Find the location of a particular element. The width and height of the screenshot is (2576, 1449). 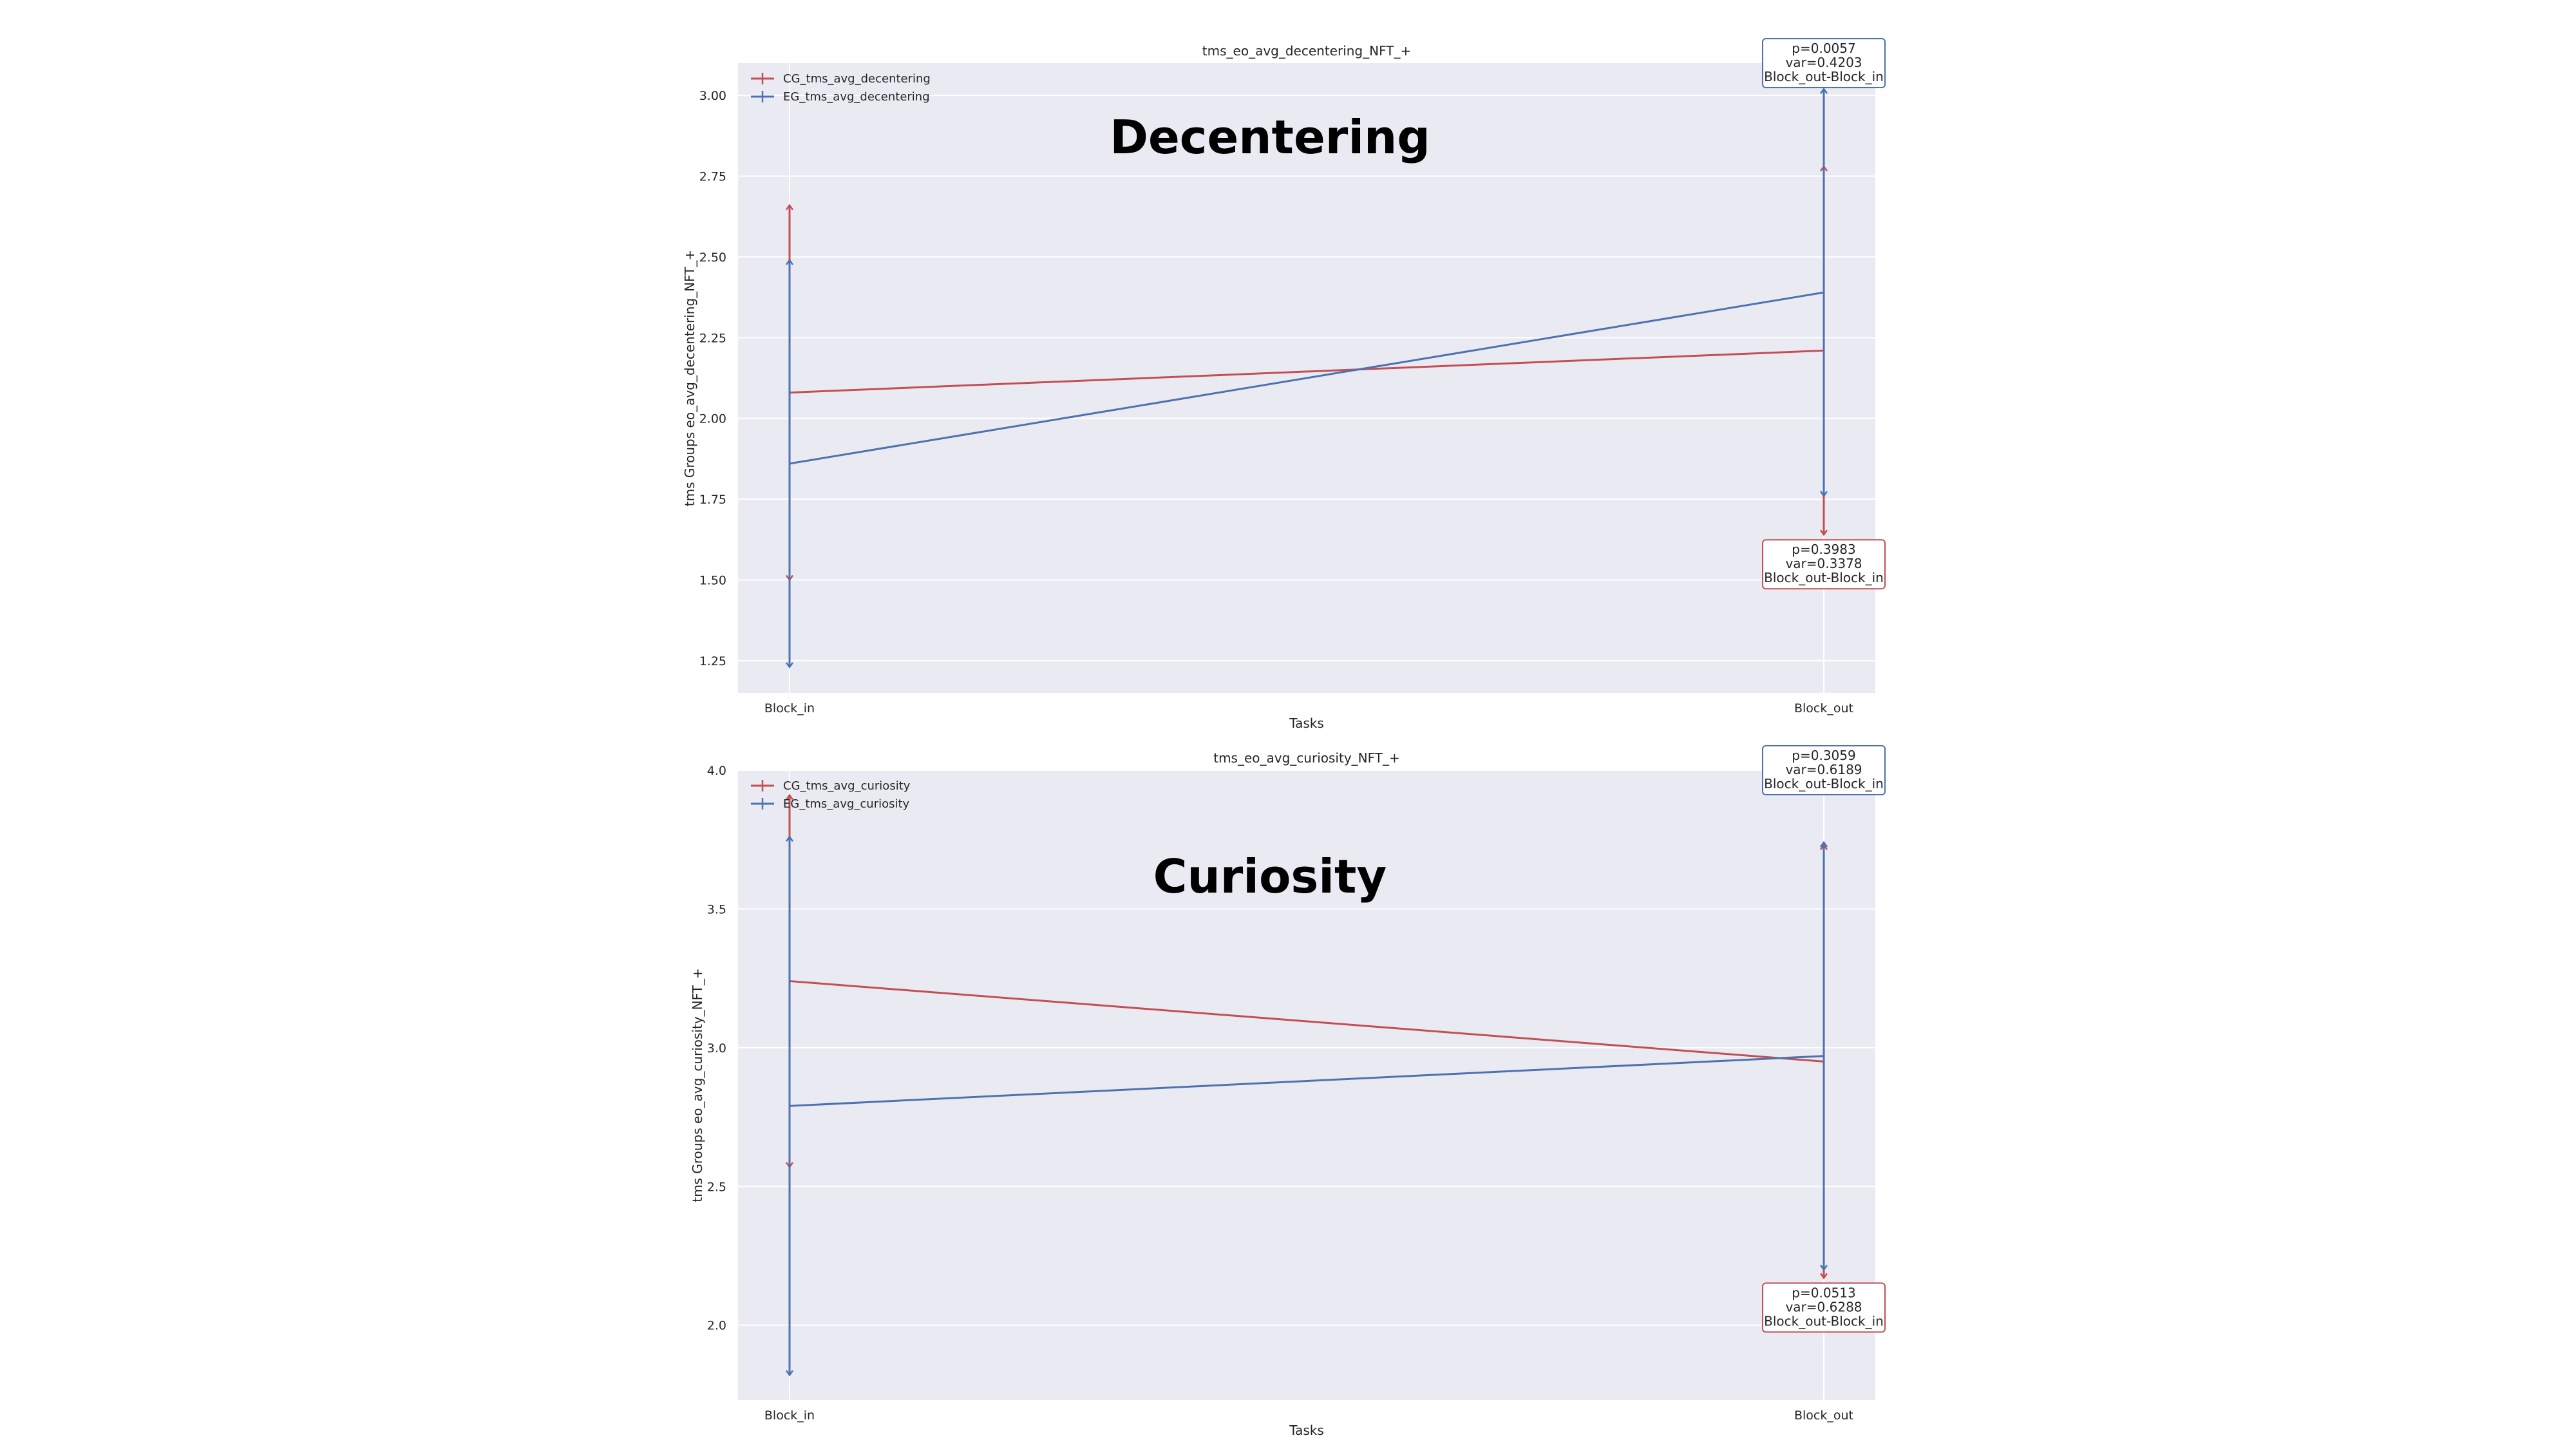

chart-big-label: Curiosity is located at coordinates (1270, 877).